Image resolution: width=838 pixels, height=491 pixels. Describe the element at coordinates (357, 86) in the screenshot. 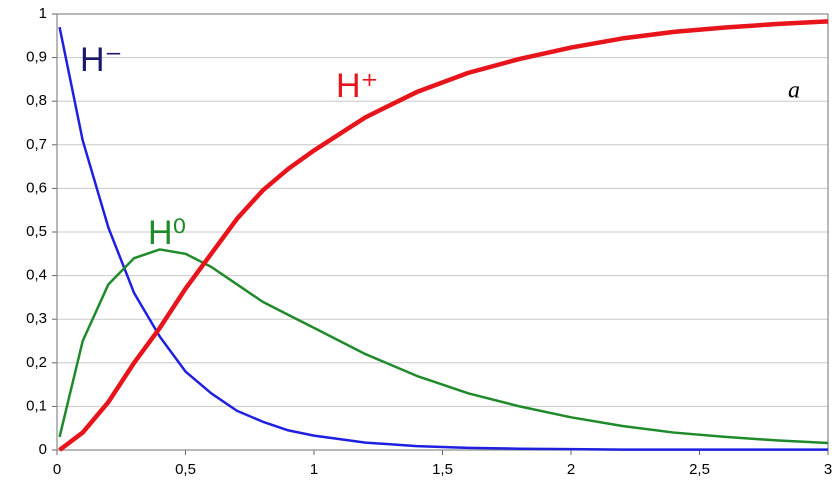

I see `series-label: H⁺` at that location.